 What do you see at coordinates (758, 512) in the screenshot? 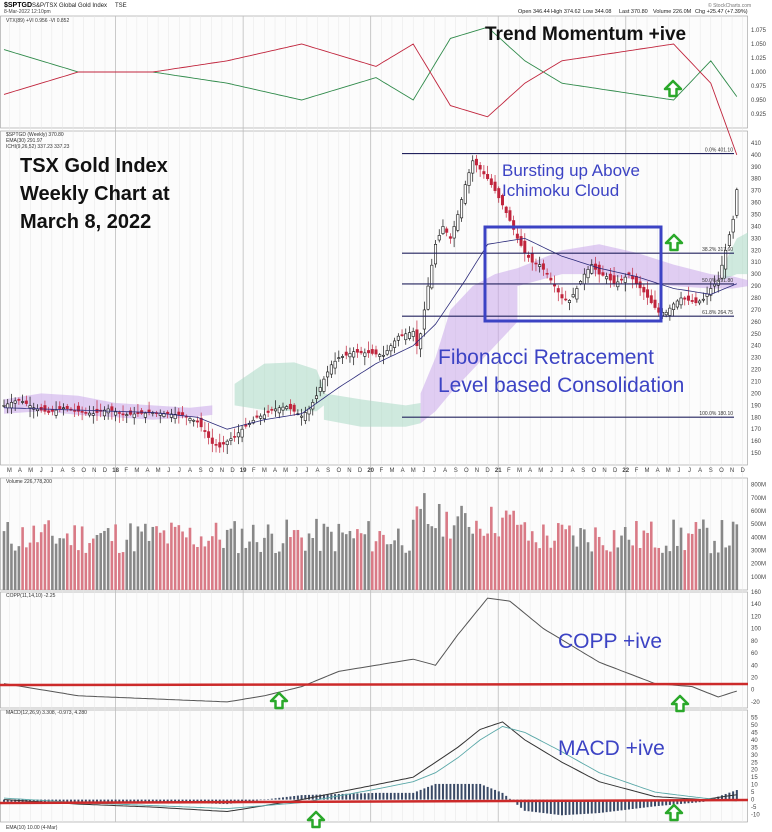
I see `y-tick-label: 600M` at bounding box center [758, 512].